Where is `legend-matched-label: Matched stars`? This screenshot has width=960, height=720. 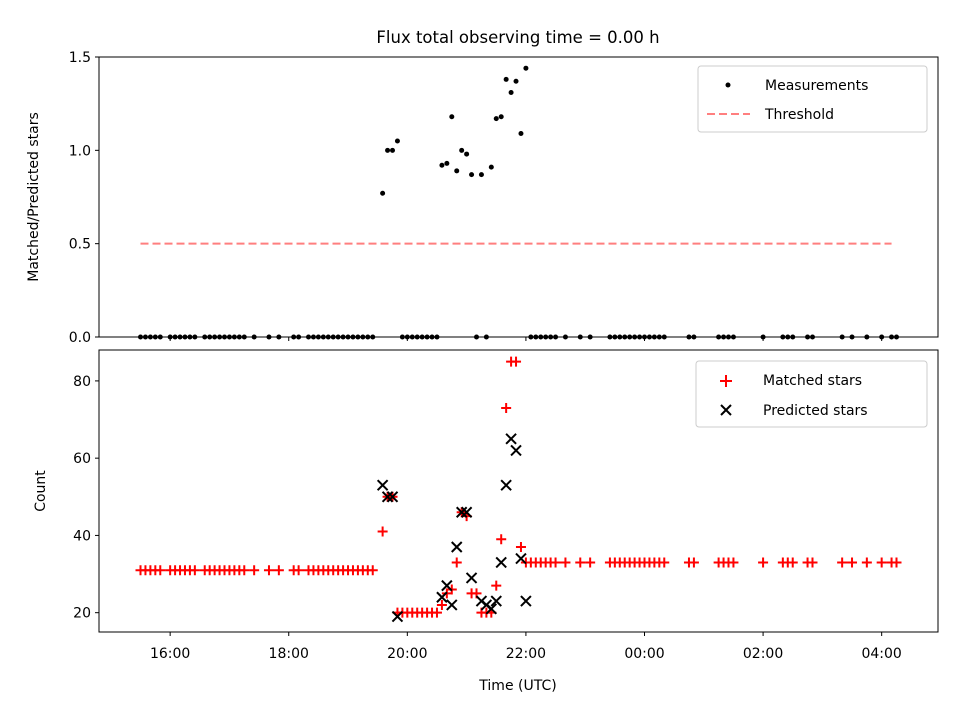
legend-matched-label: Matched stars is located at coordinates (812, 381).